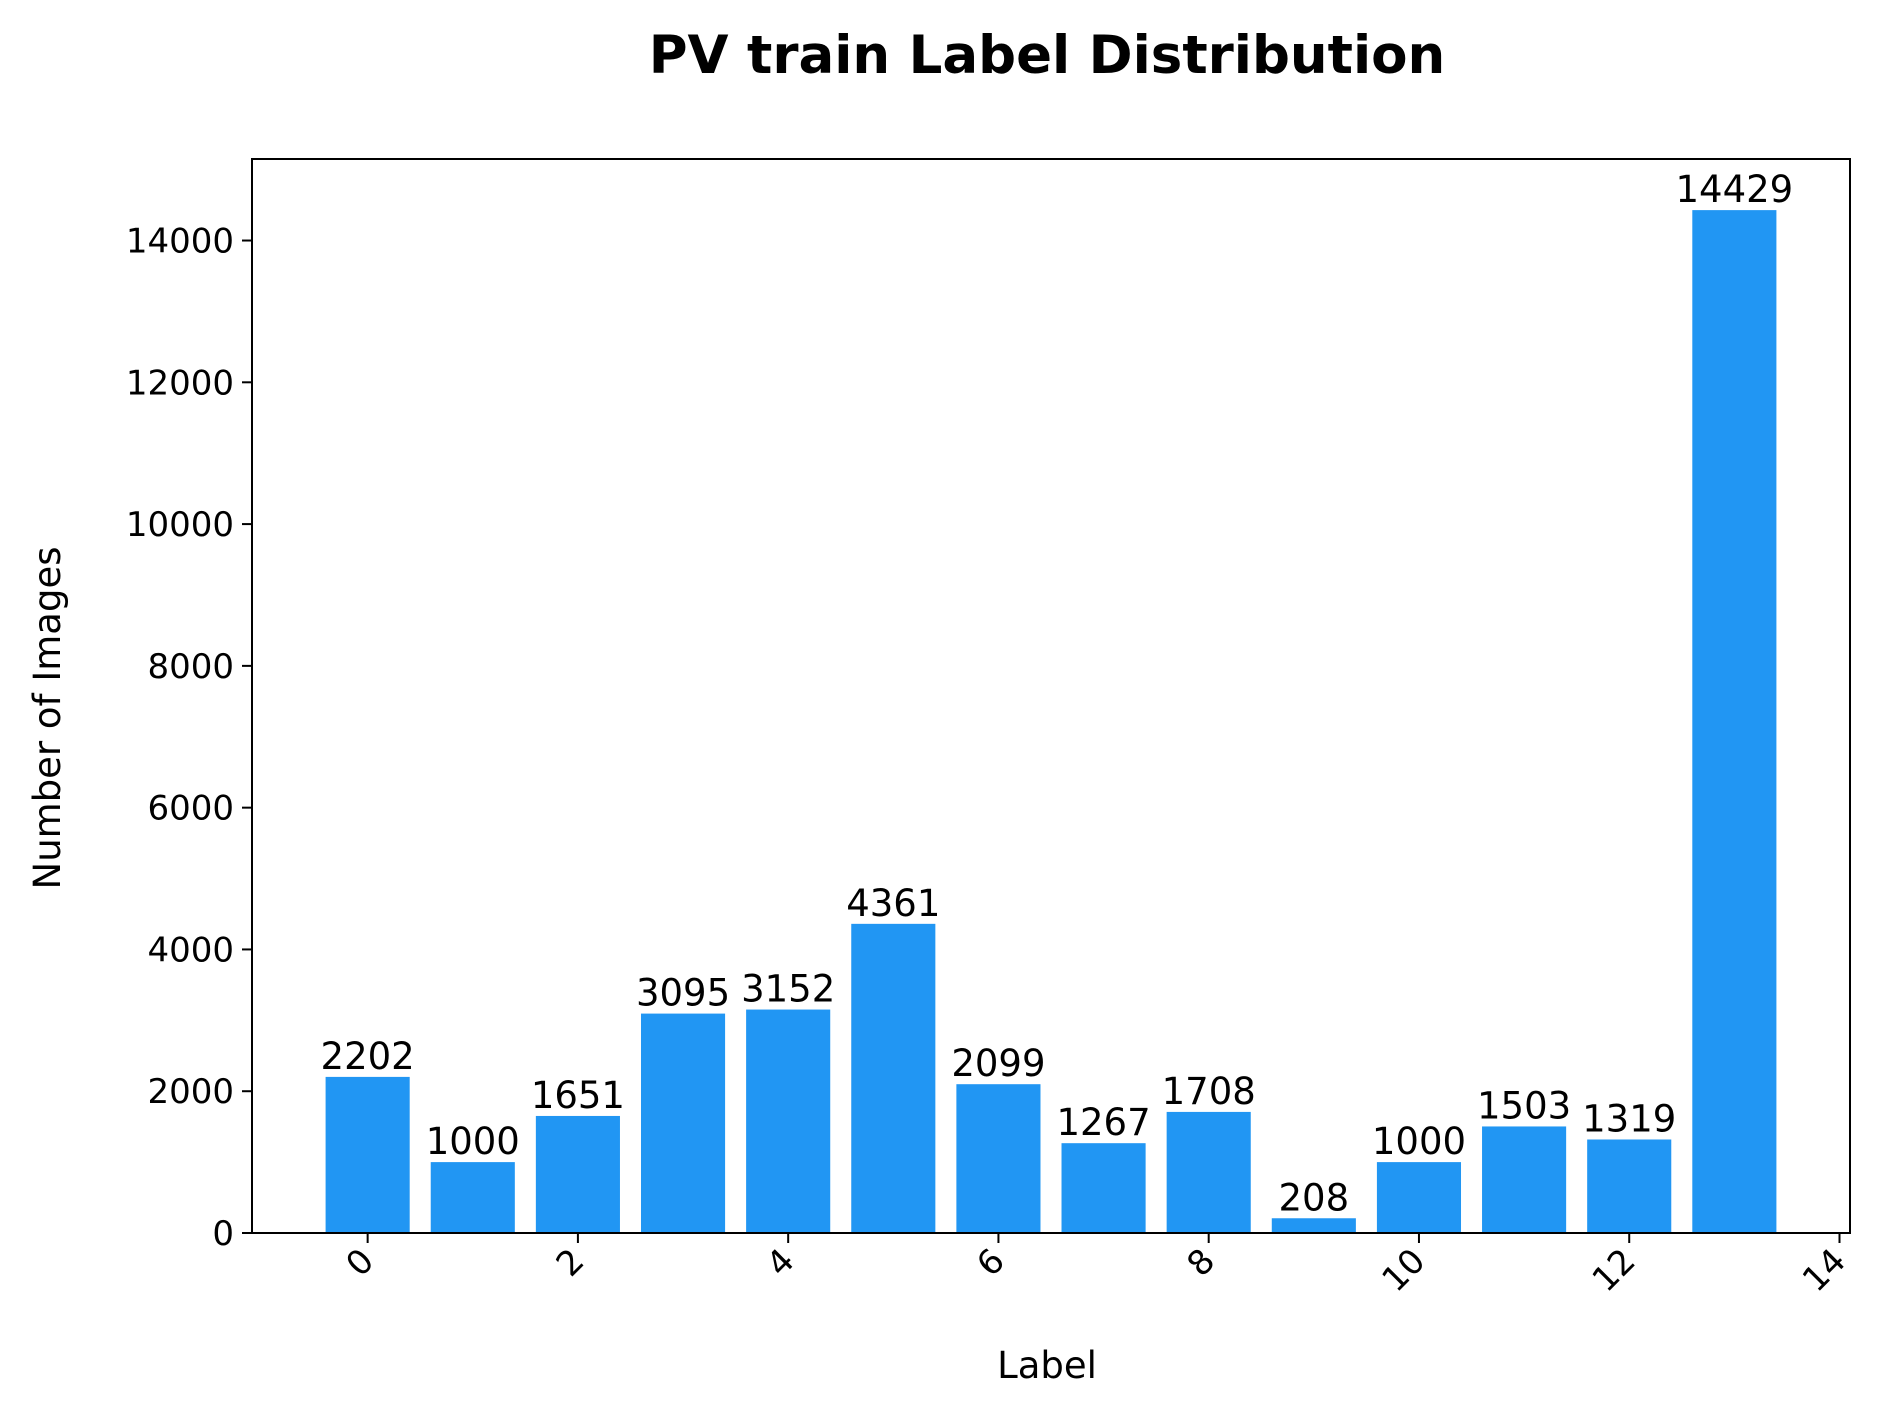 The image size is (1890, 1410). Describe the element at coordinates (1419, 1141) in the screenshot. I see `bar-value-label-10: 1000` at that location.